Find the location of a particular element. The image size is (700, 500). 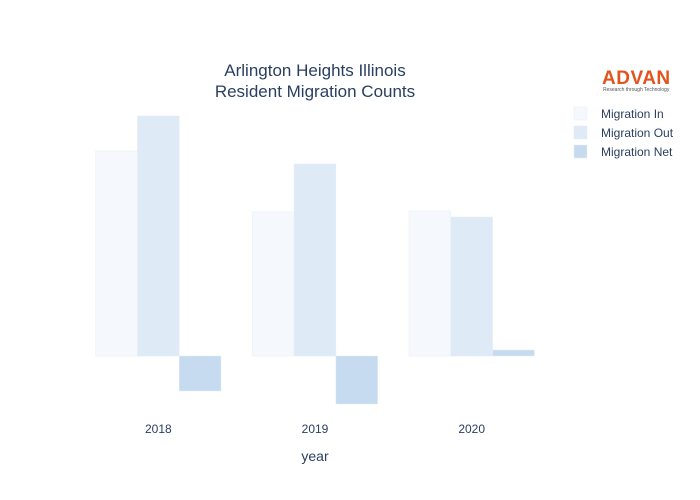

legend-label-migration-in: Migration In is located at coordinates (632, 114).